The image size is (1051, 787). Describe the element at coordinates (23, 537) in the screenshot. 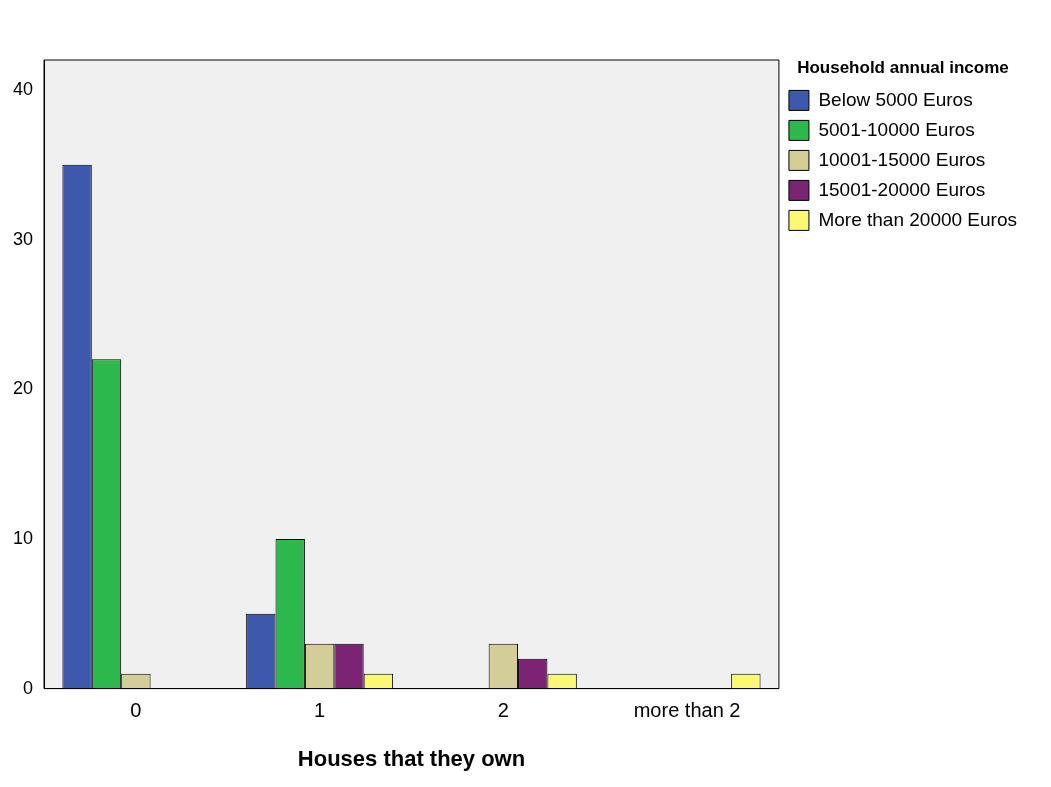

I see `y-tick-label: 10` at that location.